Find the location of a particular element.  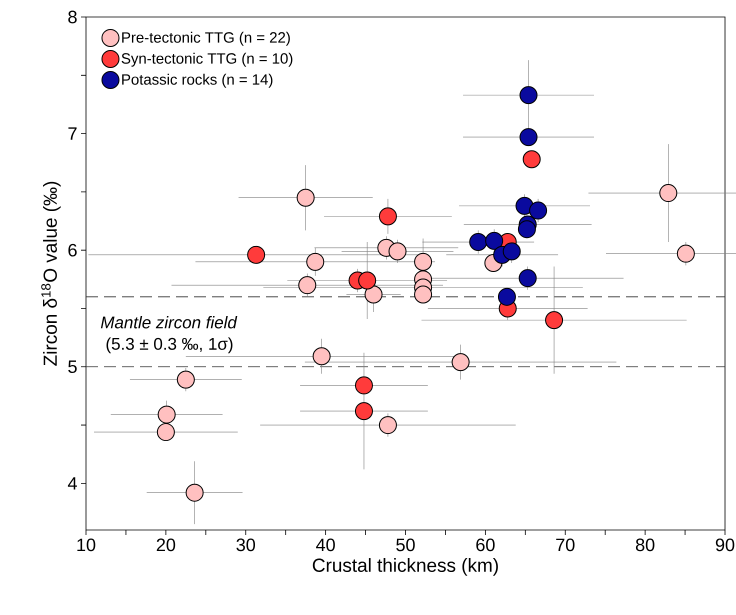

annotation: Mantle zircon field is located at coordinates (169, 322).